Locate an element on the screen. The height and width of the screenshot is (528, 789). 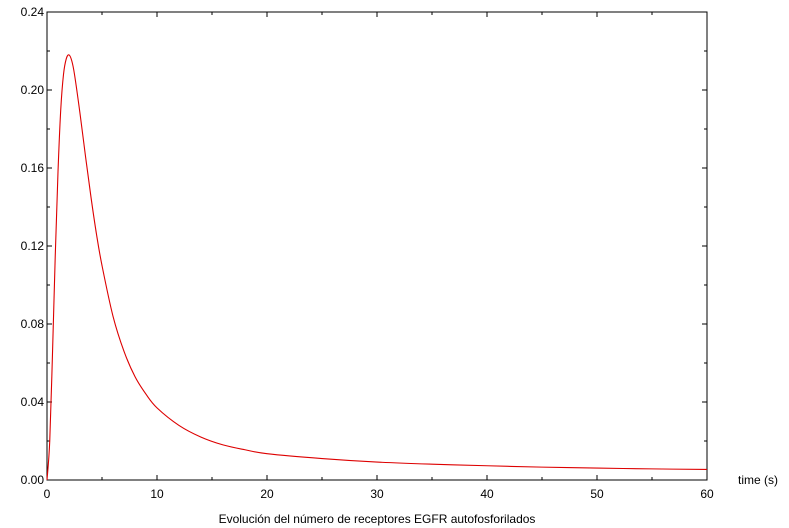
x-tick-label: 50 is located at coordinates (597, 494).